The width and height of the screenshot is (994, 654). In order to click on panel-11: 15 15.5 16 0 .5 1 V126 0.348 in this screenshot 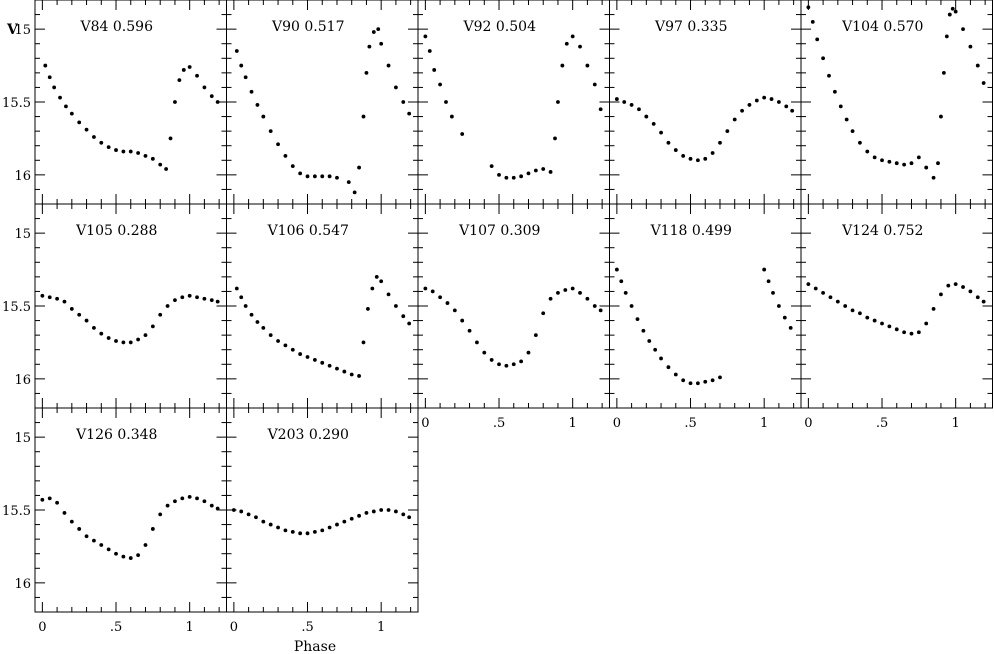, I will do `click(114, 521)`.